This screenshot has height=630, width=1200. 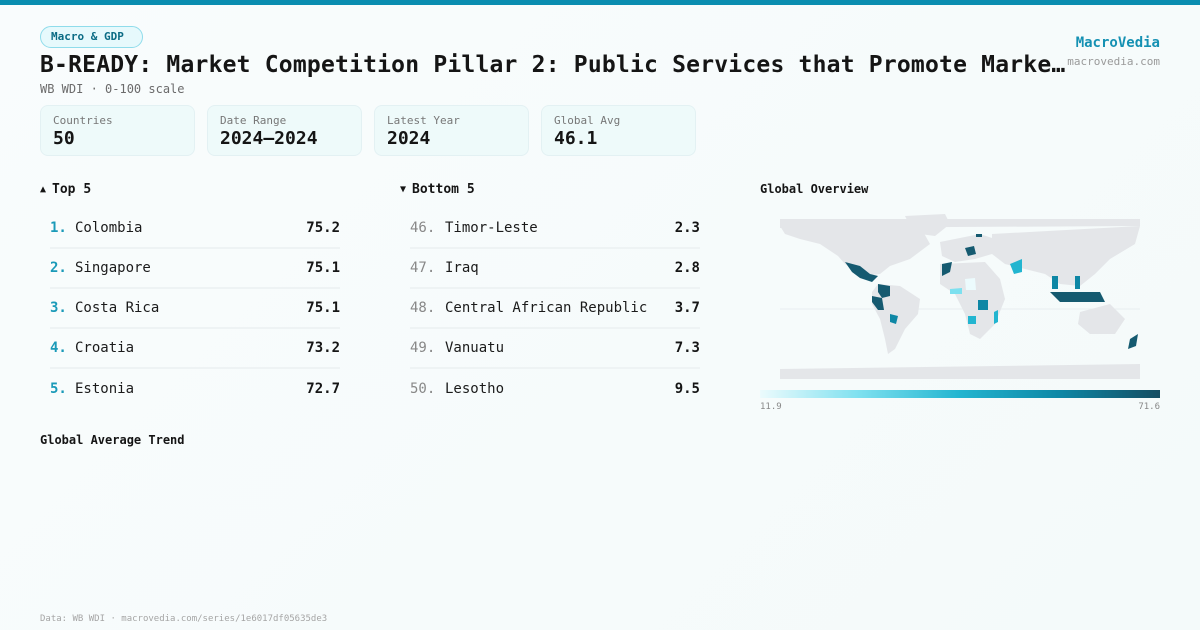 I want to click on brand-url: macrovedia.com, so click(x=1113, y=61).